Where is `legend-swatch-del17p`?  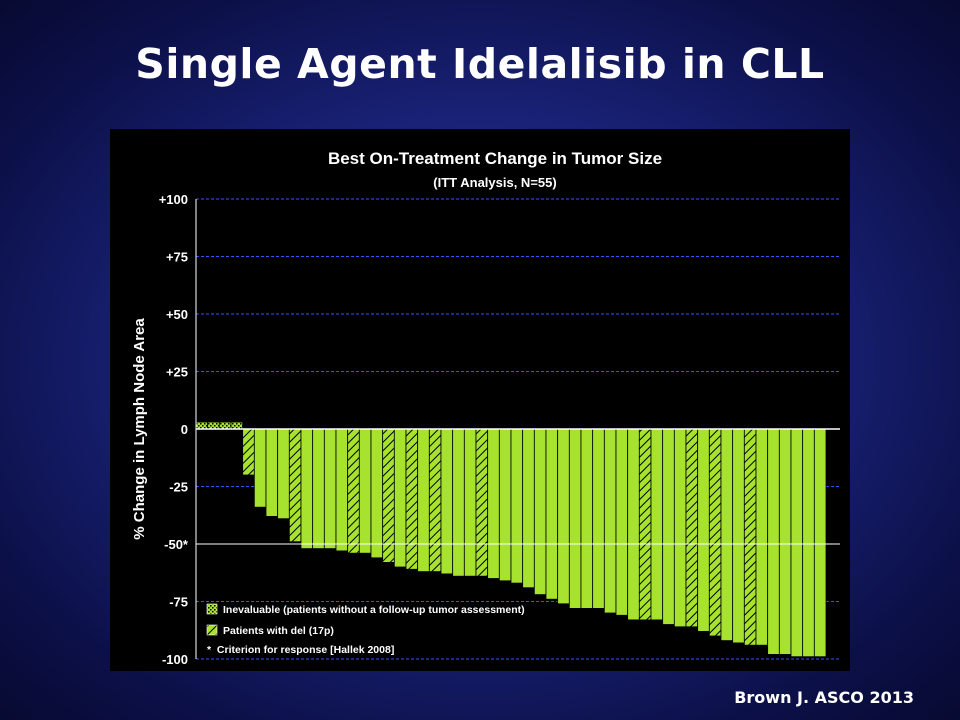 legend-swatch-del17p is located at coordinates (212, 630).